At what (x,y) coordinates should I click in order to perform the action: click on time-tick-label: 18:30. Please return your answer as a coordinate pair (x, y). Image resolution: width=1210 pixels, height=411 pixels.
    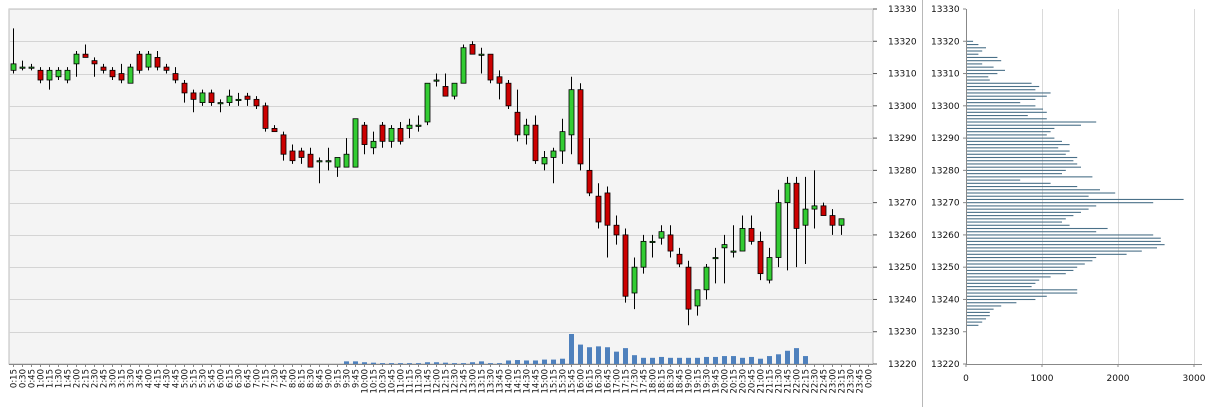
    Looking at the image, I should click on (672, 381).